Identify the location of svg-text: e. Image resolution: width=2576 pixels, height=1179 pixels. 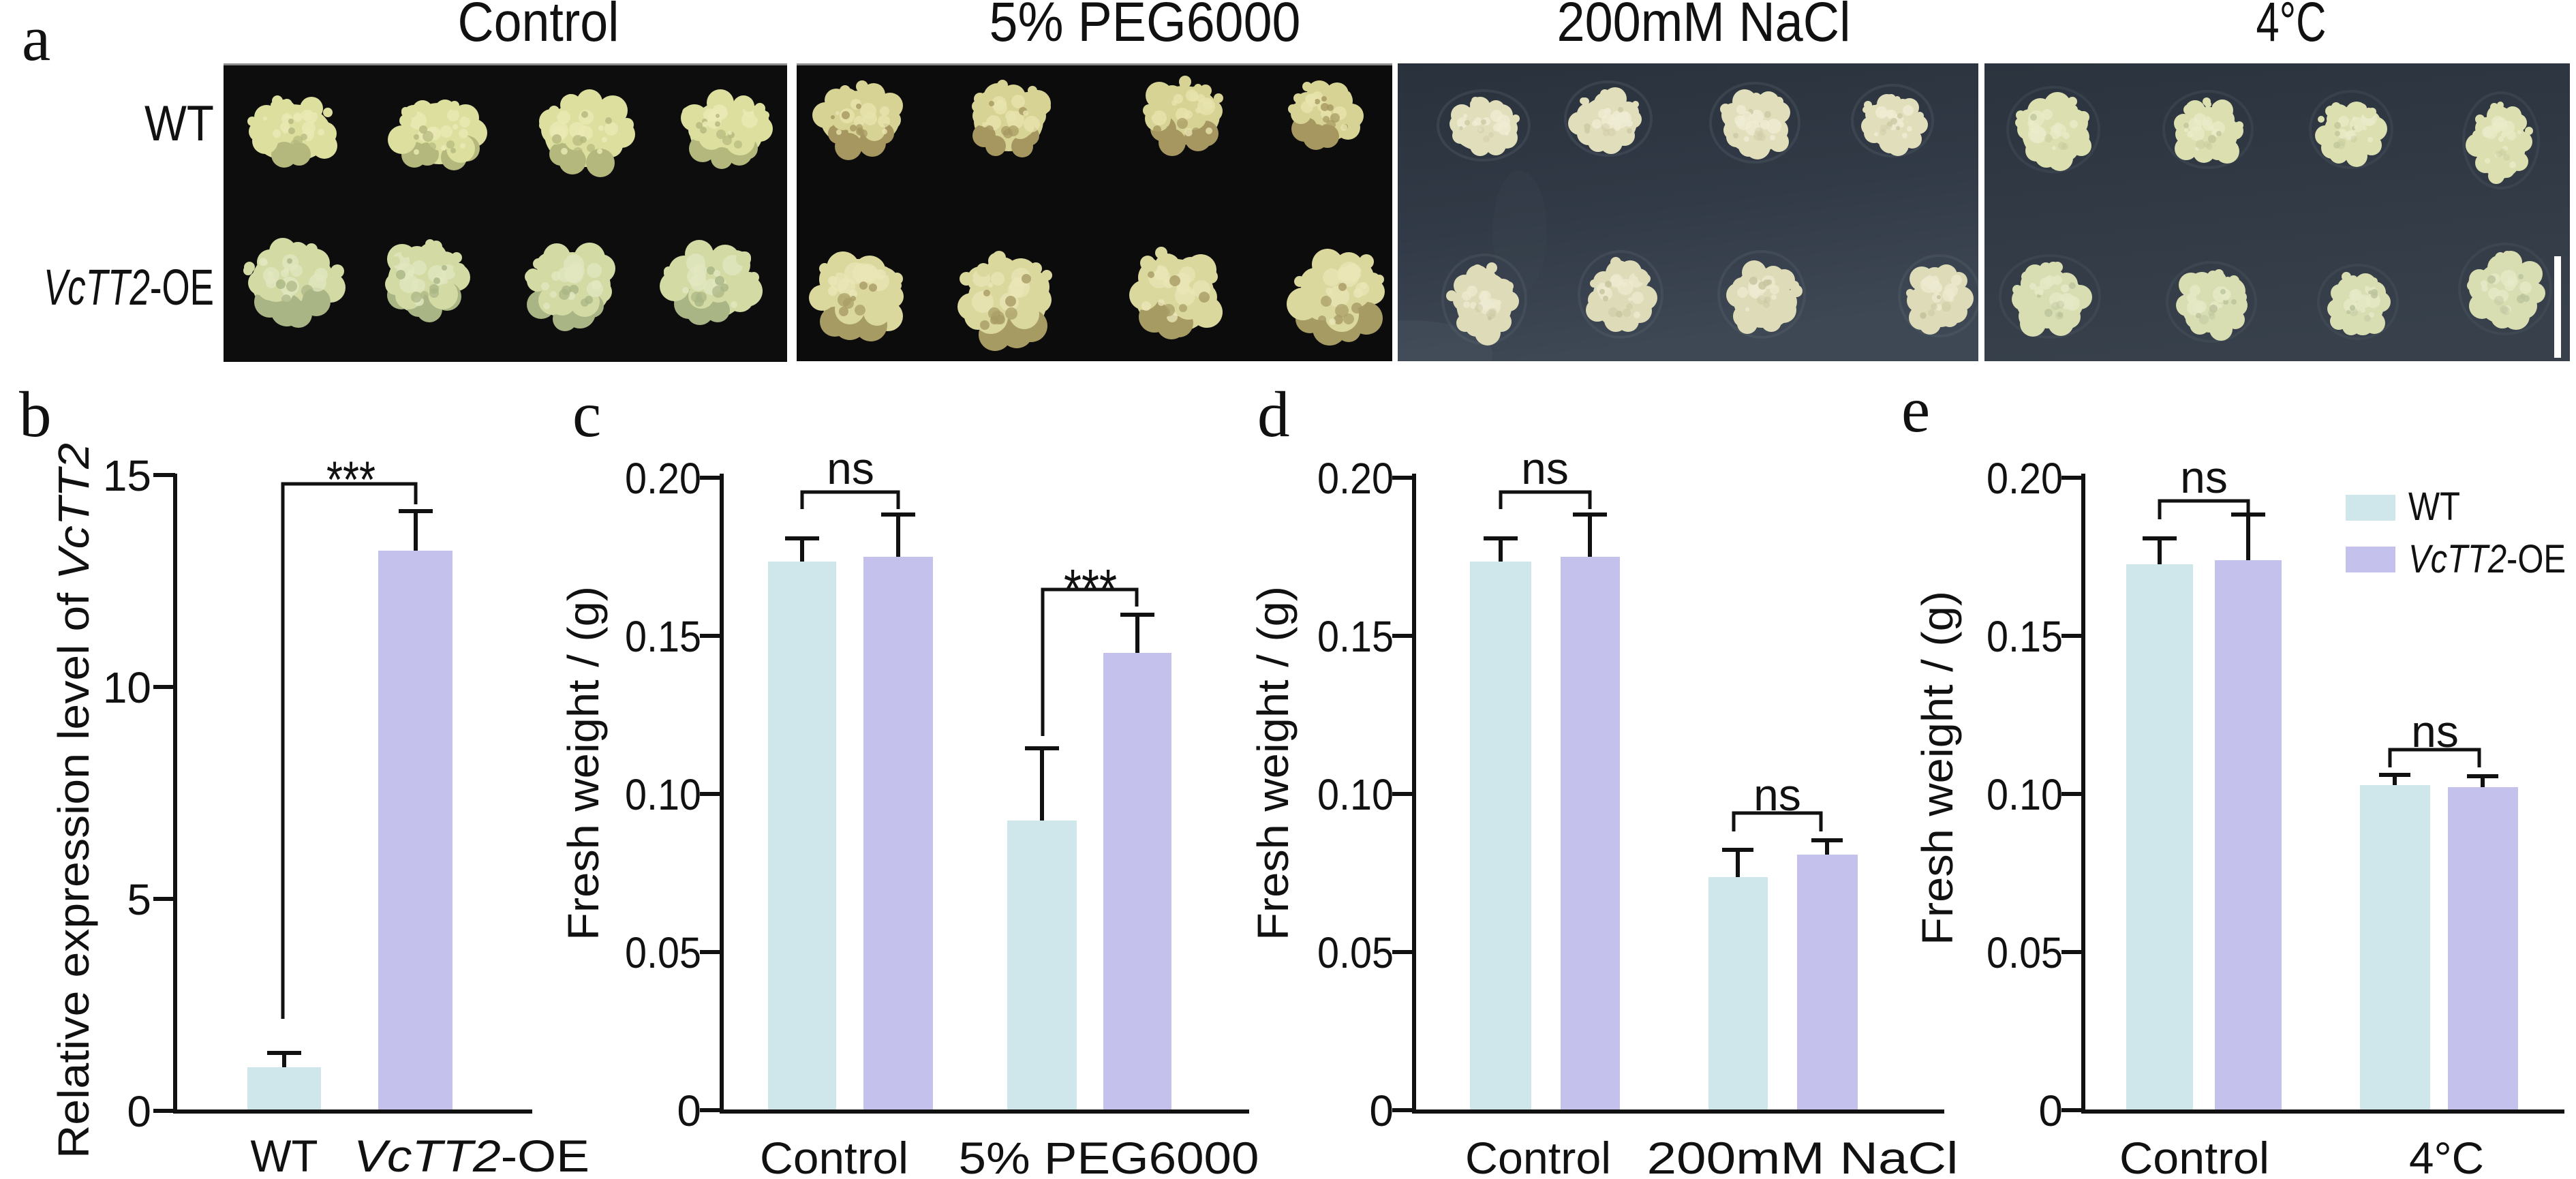
(1915, 409).